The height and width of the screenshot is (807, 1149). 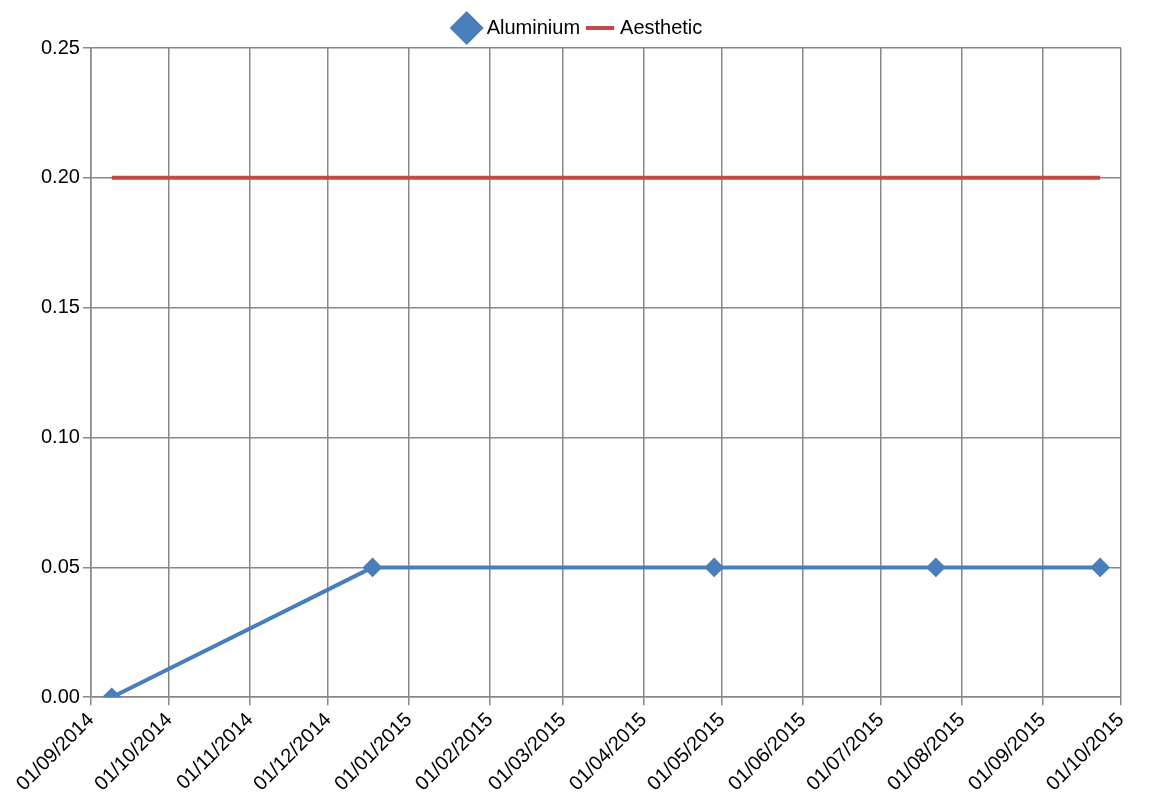 I want to click on legend-label: Aesthetic, so click(x=661, y=26).